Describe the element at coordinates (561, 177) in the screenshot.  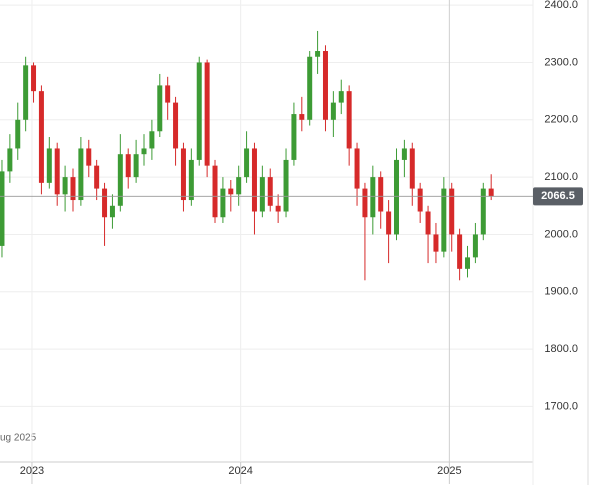
I see `y-tick-label: 2100.0` at that location.